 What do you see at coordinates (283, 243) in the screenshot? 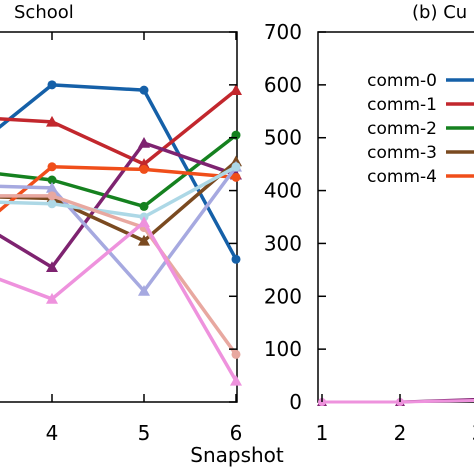
I see `y-tick-label: 300` at bounding box center [283, 243].